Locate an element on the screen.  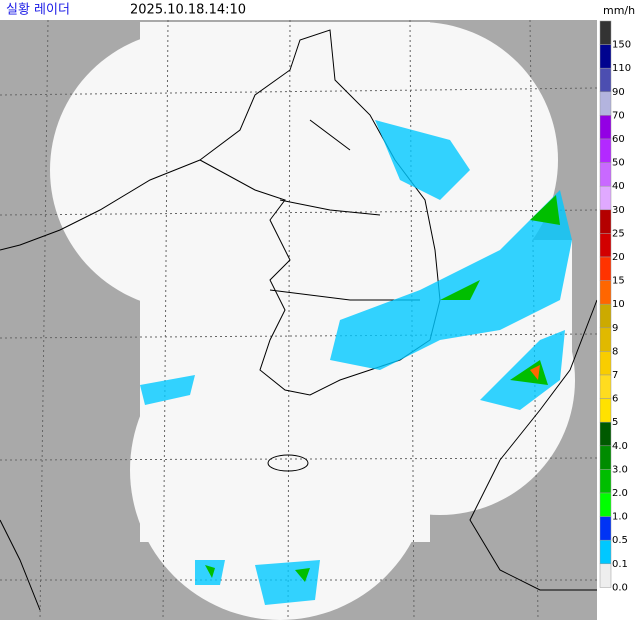
legend-label: 20 is located at coordinates (618, 257).